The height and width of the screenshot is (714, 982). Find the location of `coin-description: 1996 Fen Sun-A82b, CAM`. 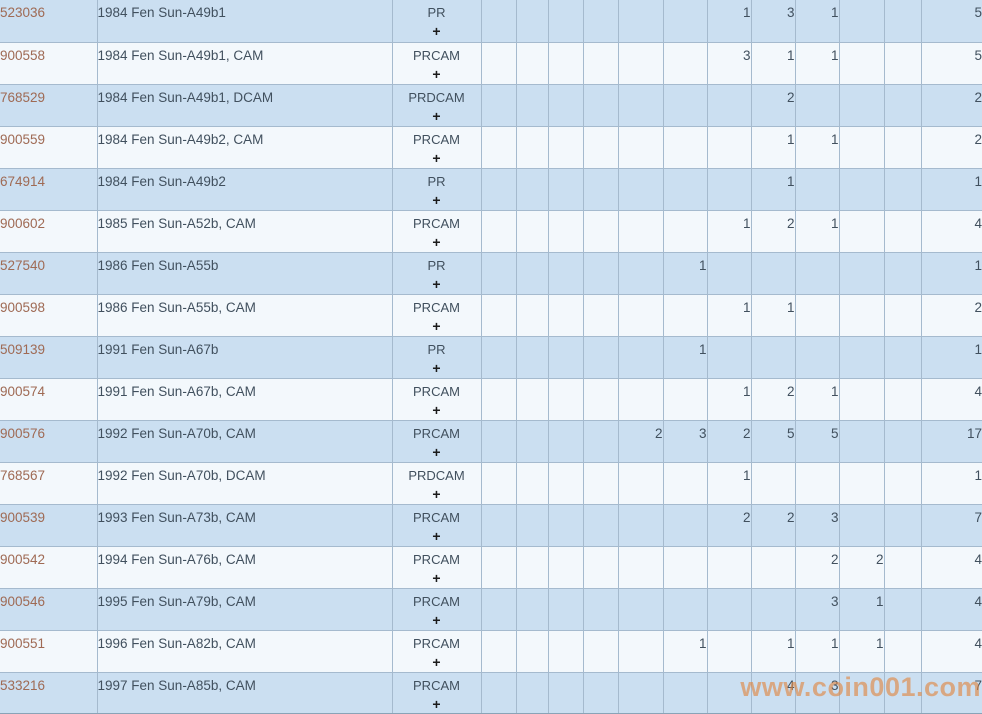

coin-description: 1996 Fen Sun-A82b, CAM is located at coordinates (245, 651).